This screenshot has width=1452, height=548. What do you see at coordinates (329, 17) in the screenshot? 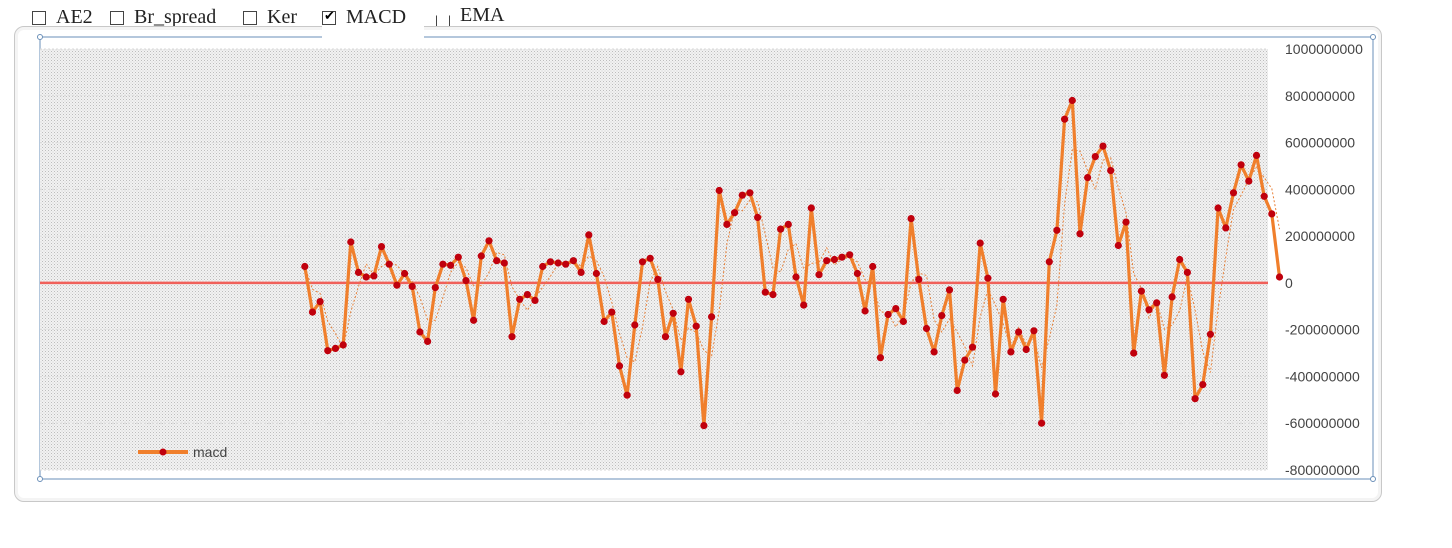
I see `checkbox-checked-icon` at bounding box center [329, 17].